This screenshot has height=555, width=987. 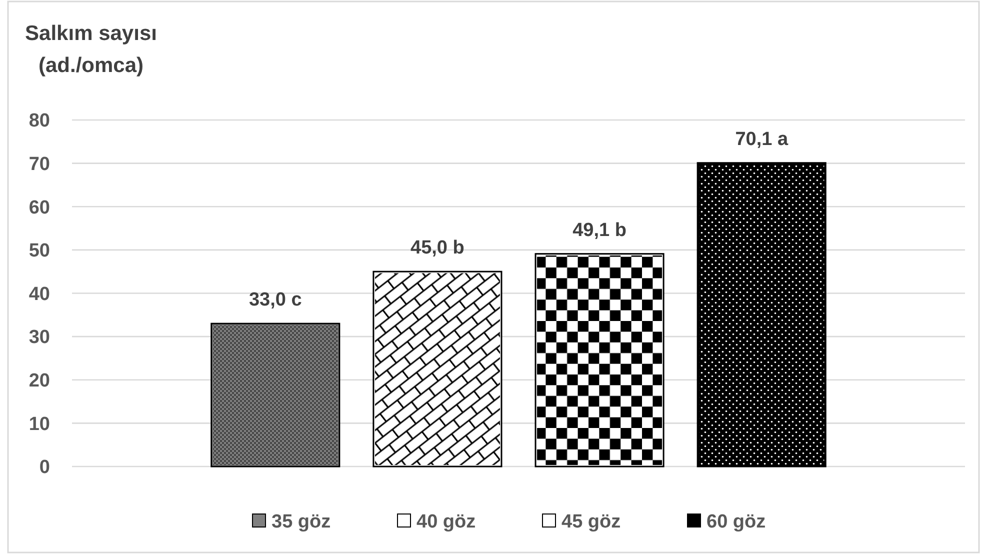 What do you see at coordinates (39, 424) in the screenshot?
I see `y-tick-label: 10` at bounding box center [39, 424].